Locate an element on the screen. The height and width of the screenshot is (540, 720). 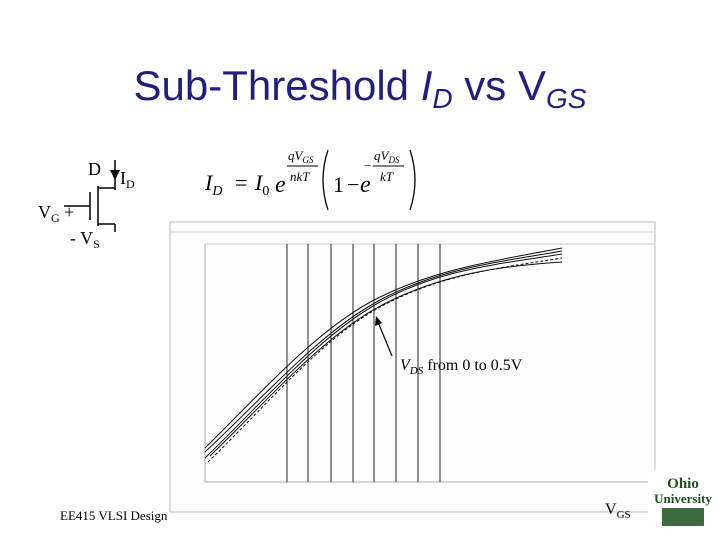
title-part: GS is located at coordinates (566, 98).